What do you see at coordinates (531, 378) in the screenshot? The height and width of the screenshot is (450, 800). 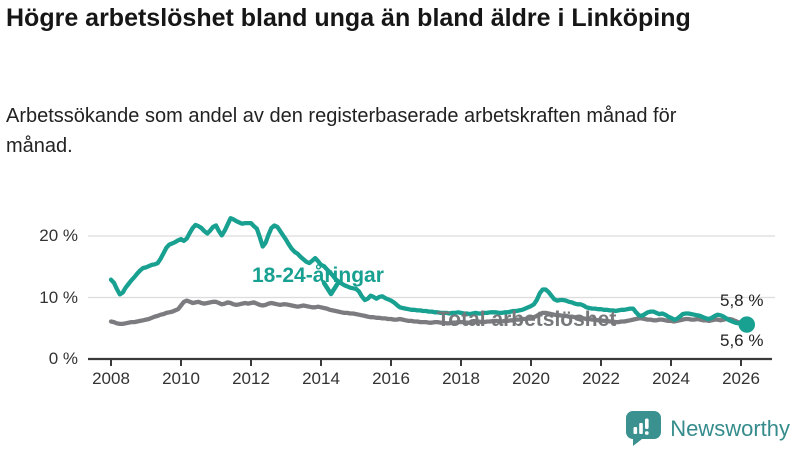 I see `x-axis-tick-label: 2020` at bounding box center [531, 378].